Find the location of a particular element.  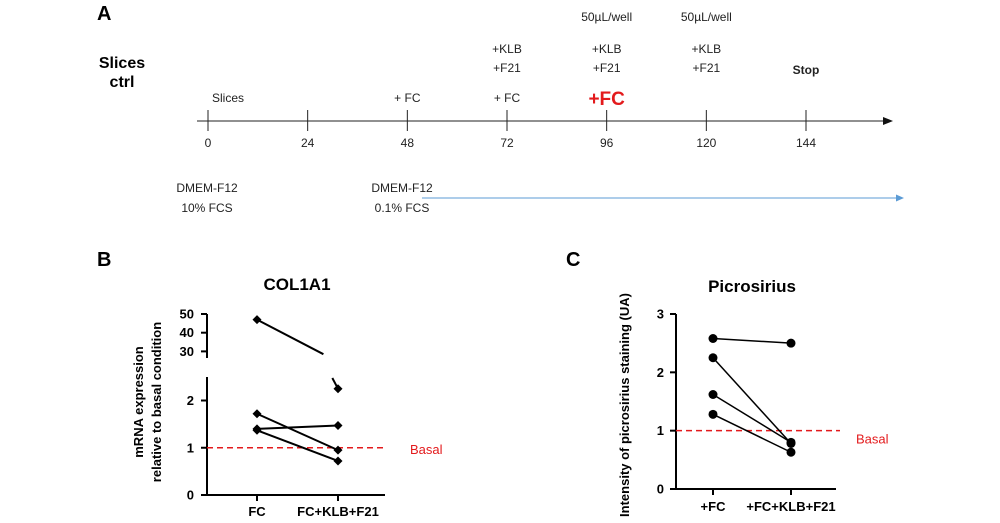

chart-b-yticks: 0 1 2 30 40 50 is located at coordinates (193, 405).